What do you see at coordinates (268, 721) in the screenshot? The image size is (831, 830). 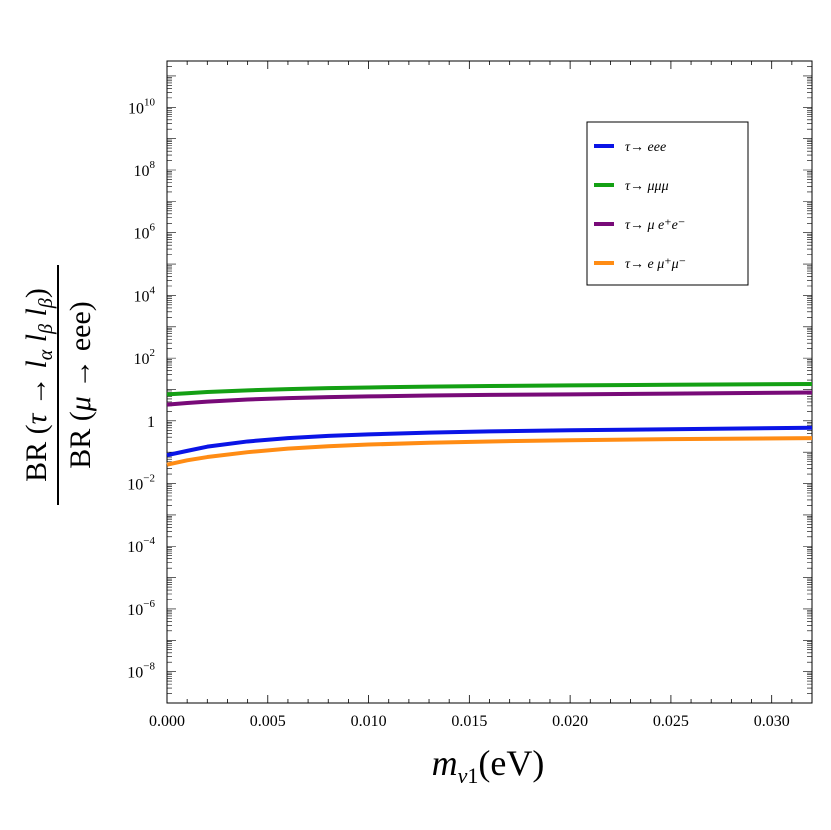 I see `x-tick-label: 0.005` at bounding box center [268, 721].